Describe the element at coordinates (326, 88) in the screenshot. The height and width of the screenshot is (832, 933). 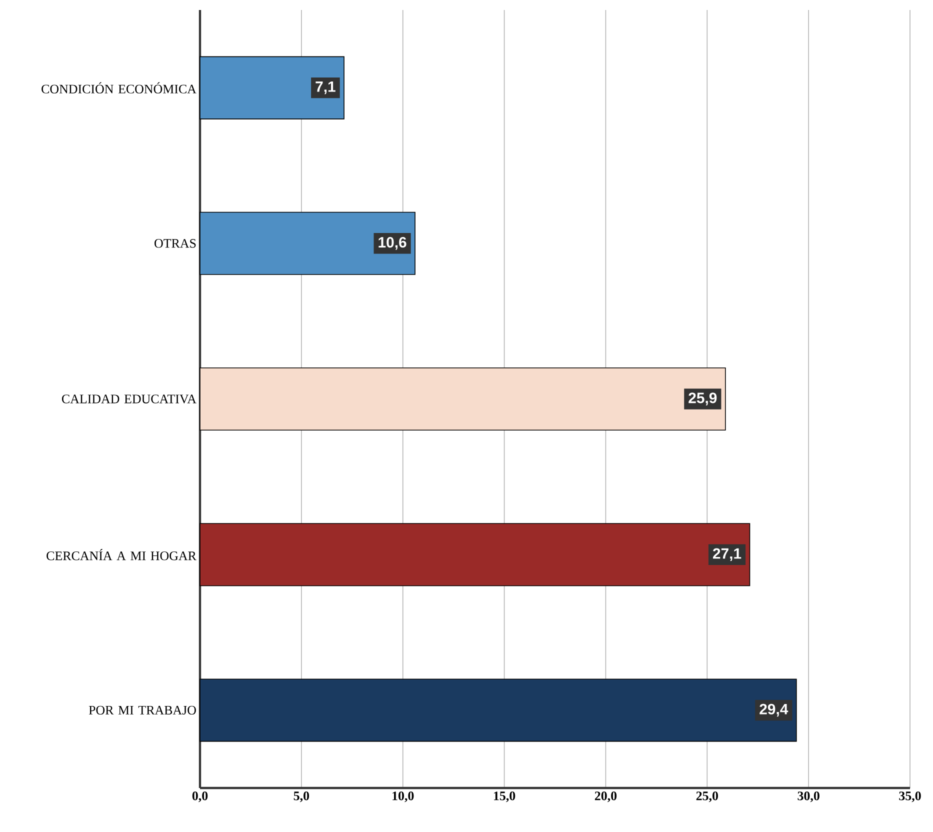
I see `data-label: 7,1` at that location.